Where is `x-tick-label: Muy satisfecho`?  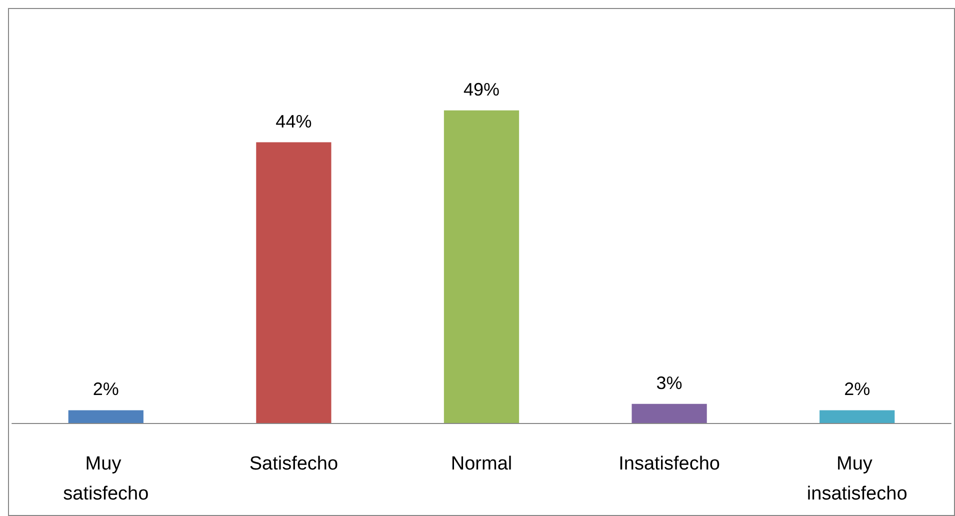 x-tick-label: Muy satisfecho is located at coordinates (106, 479).